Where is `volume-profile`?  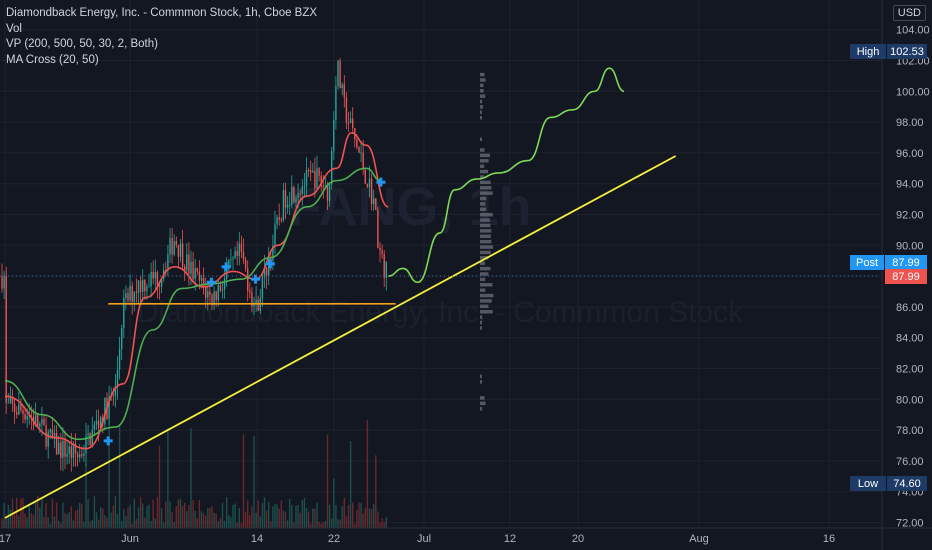
volume-profile is located at coordinates (487, 241).